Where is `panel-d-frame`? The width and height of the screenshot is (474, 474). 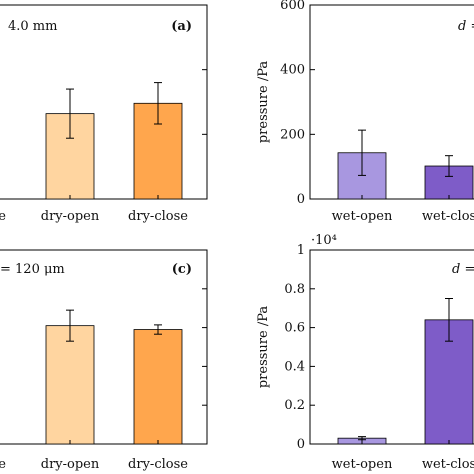 panel-d-frame is located at coordinates (391, 347).